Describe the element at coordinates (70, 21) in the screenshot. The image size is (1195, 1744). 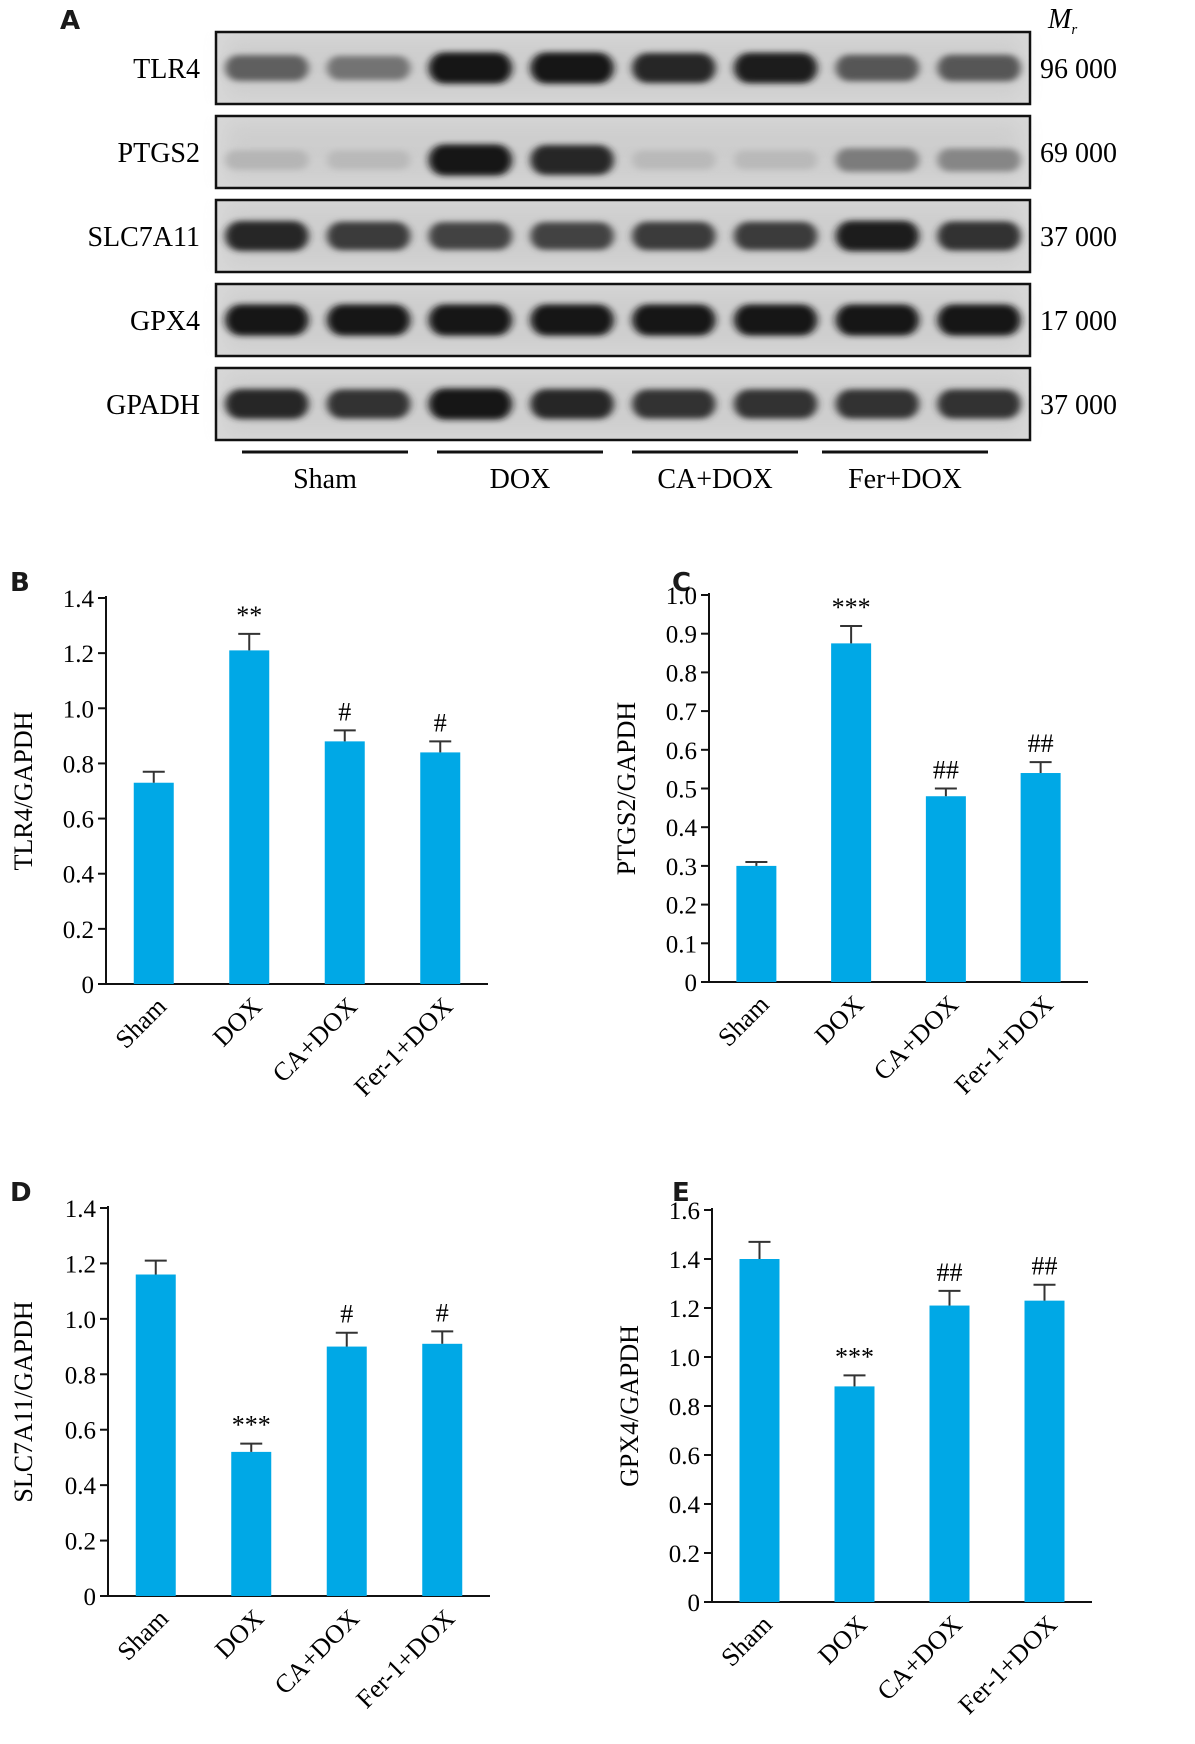
I see `panel-label-a: A` at that location.